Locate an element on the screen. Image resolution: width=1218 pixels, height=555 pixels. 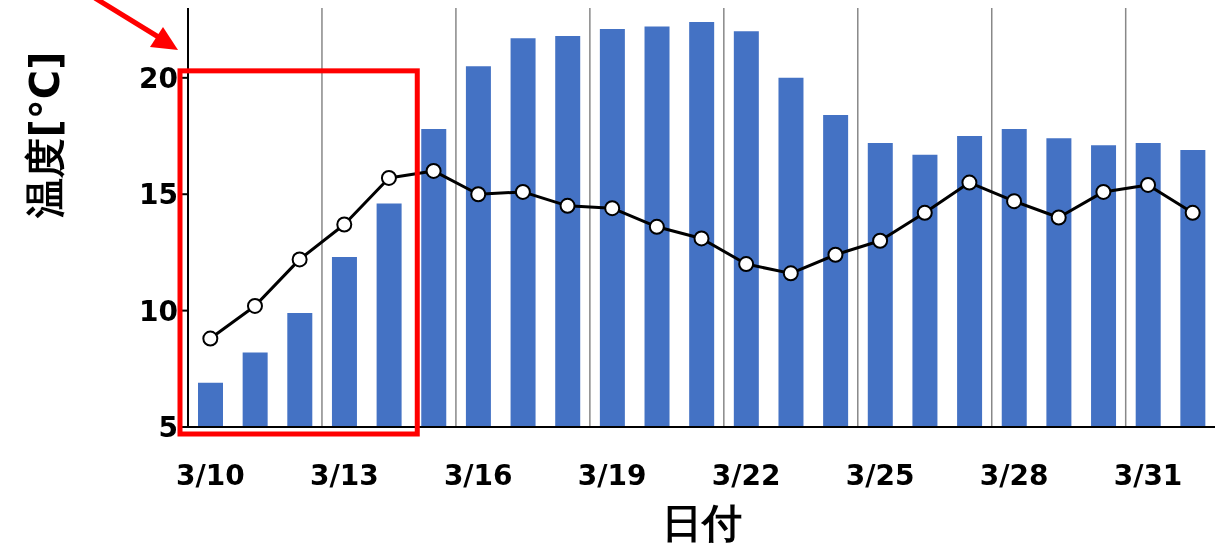
y-tick-label: 20 is located at coordinates (158, 78).